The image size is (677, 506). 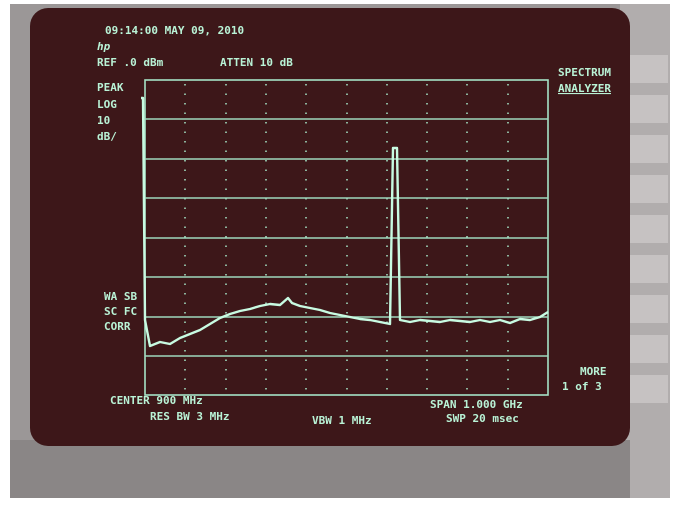 I want to click on left-label: dB/, so click(x=107, y=136).